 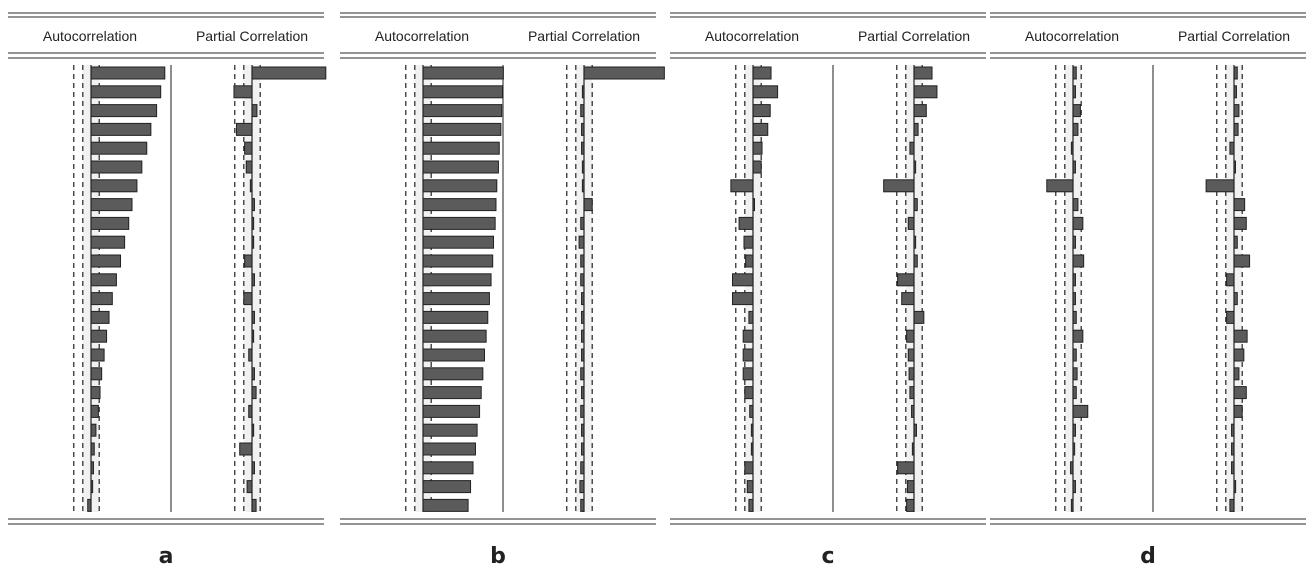 I want to click on panel-label: d, so click(x=1148, y=556).